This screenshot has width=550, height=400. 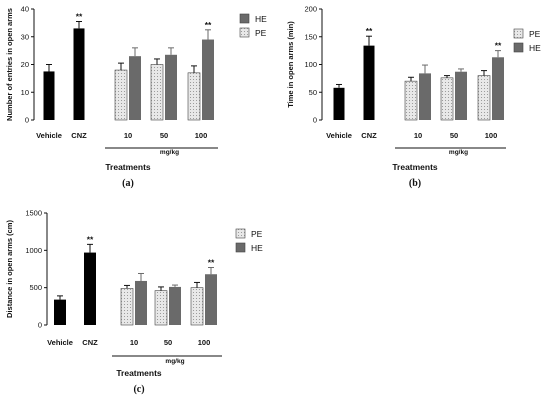 What do you see at coordinates (310, 9) in the screenshot?
I see `y-tick-label: 200` at bounding box center [310, 9].